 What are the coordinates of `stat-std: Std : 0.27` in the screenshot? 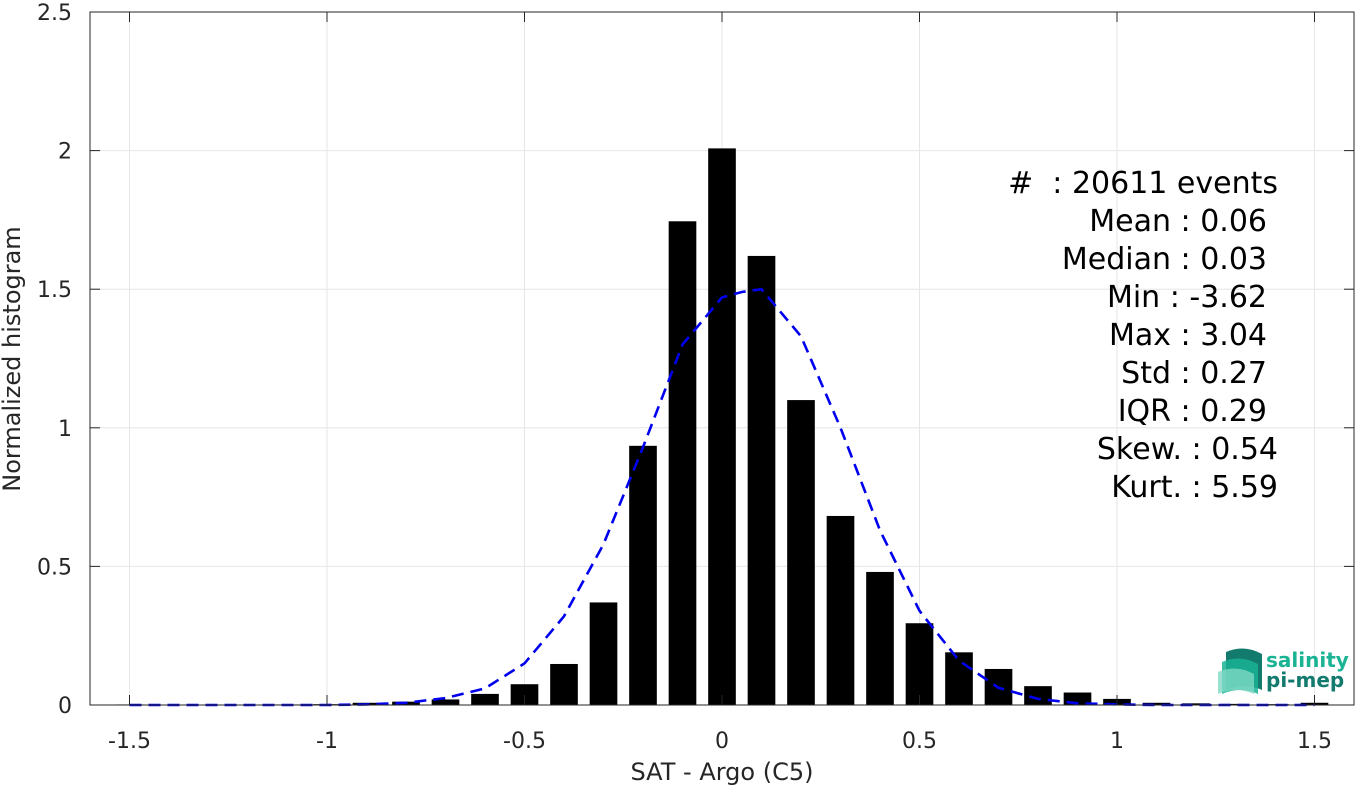 It's located at (1194, 373).